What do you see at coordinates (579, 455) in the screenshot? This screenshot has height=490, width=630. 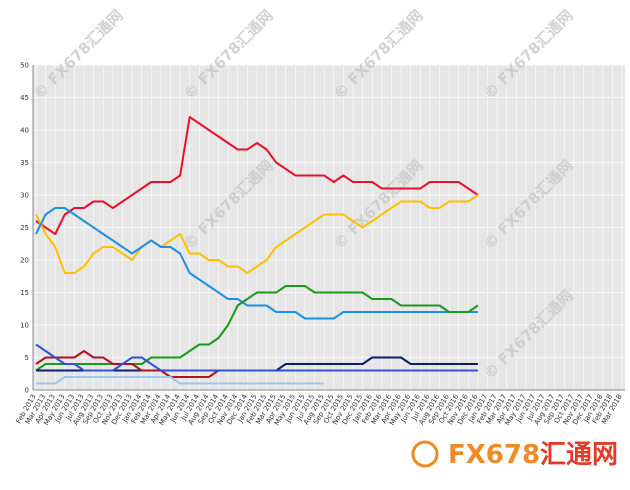 I see `logo-right: 汇通网` at bounding box center [579, 455].